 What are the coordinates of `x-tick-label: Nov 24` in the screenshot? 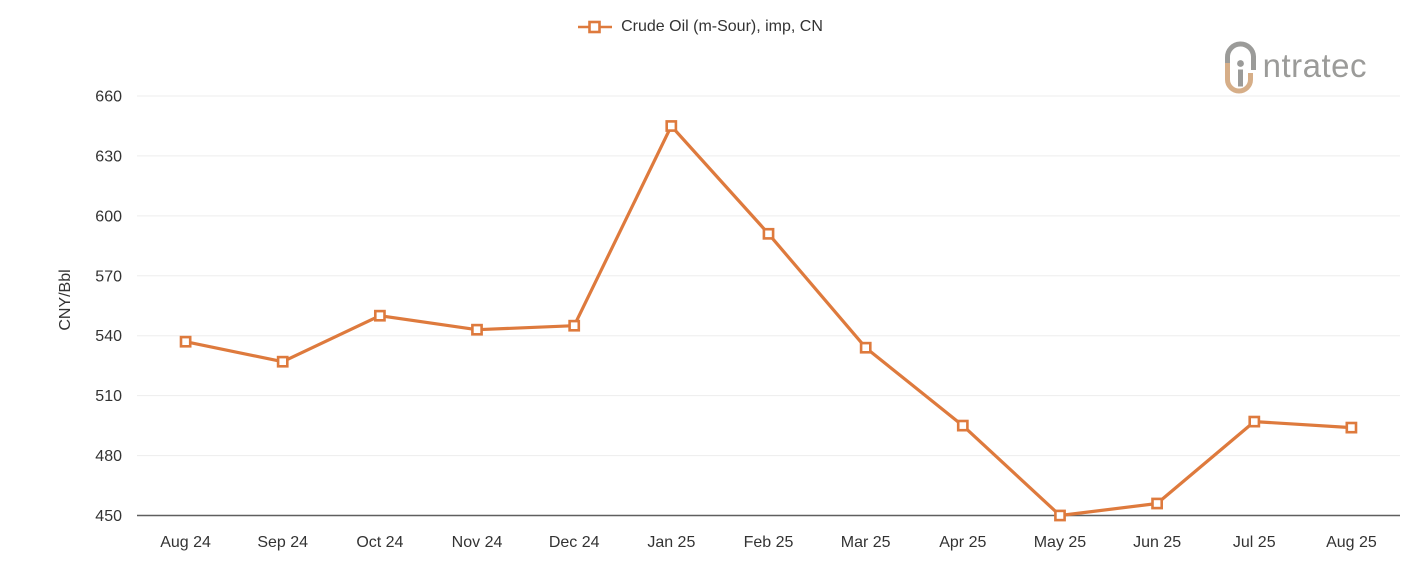 It's located at (477, 542).